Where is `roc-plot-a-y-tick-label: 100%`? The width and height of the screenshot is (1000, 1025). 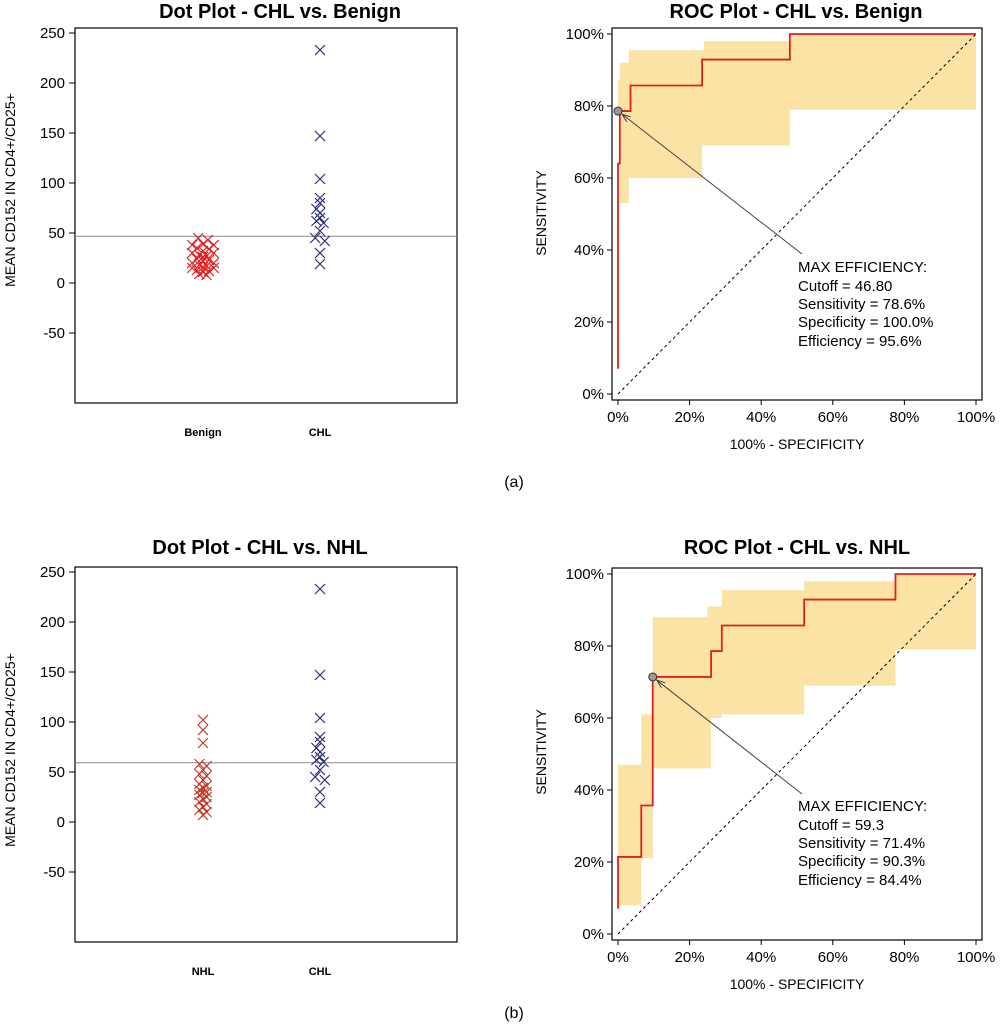 roc-plot-a-y-tick-label: 100% is located at coordinates (585, 34).